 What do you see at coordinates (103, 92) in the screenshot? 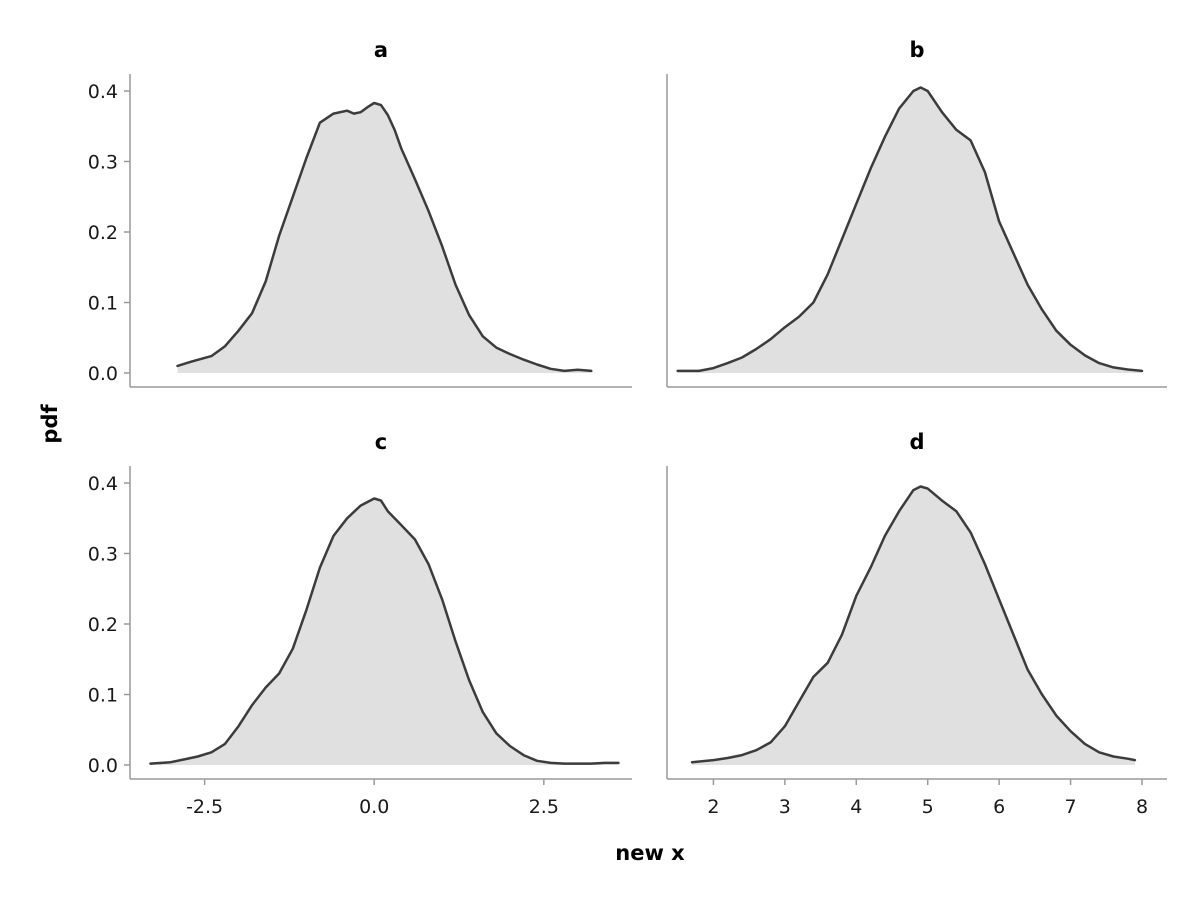
I see `y-tick-label-a: 0.4` at bounding box center [103, 92].